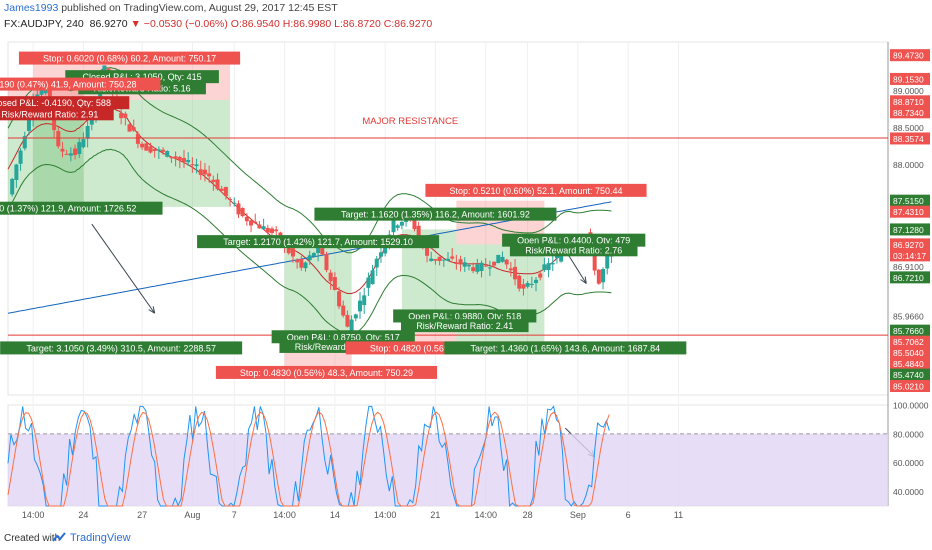 This screenshot has width=932, height=550. What do you see at coordinates (908, 316) in the screenshot?
I see `price-axis-label: 85.9660` at bounding box center [908, 316].